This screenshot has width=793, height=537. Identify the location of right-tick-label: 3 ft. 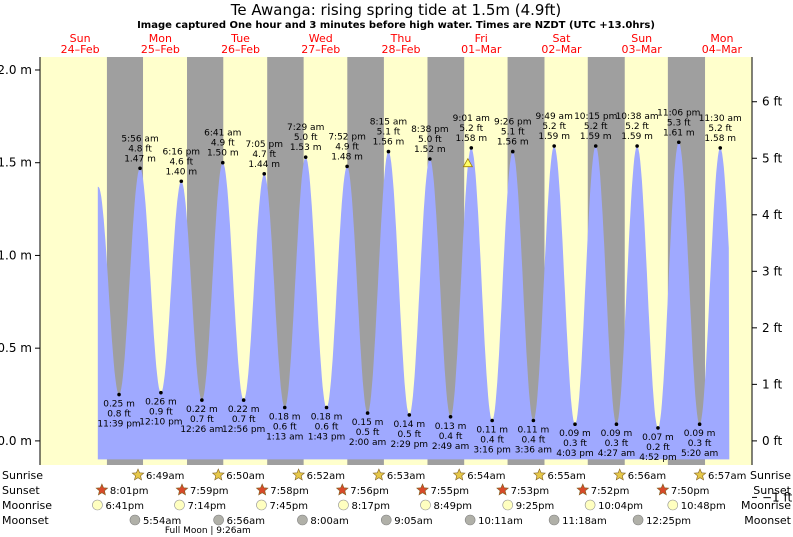
(772, 271).